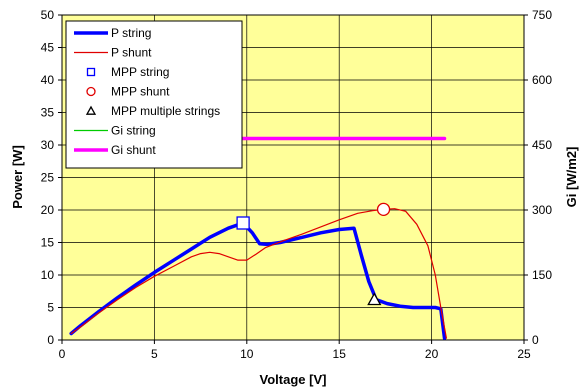 The image size is (588, 389). I want to click on y-tick-label: 15, so click(48, 243).